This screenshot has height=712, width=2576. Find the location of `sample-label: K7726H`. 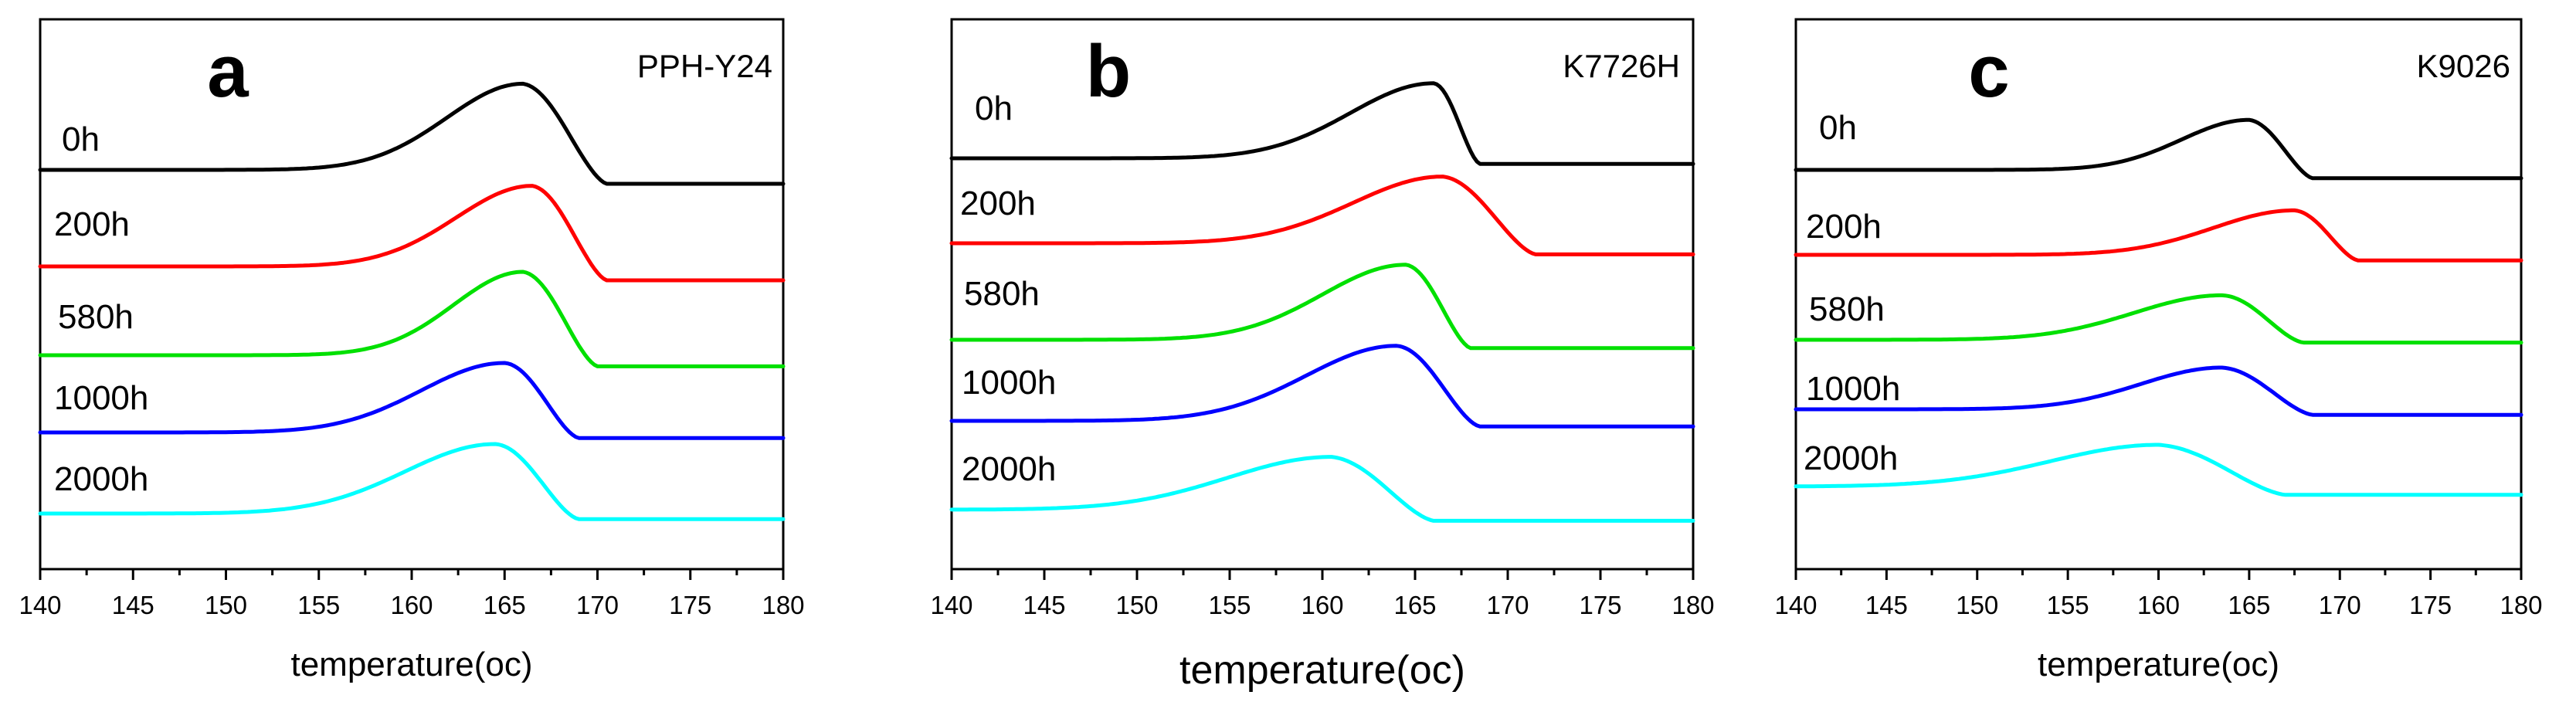

sample-label: K7726H is located at coordinates (1622, 66).